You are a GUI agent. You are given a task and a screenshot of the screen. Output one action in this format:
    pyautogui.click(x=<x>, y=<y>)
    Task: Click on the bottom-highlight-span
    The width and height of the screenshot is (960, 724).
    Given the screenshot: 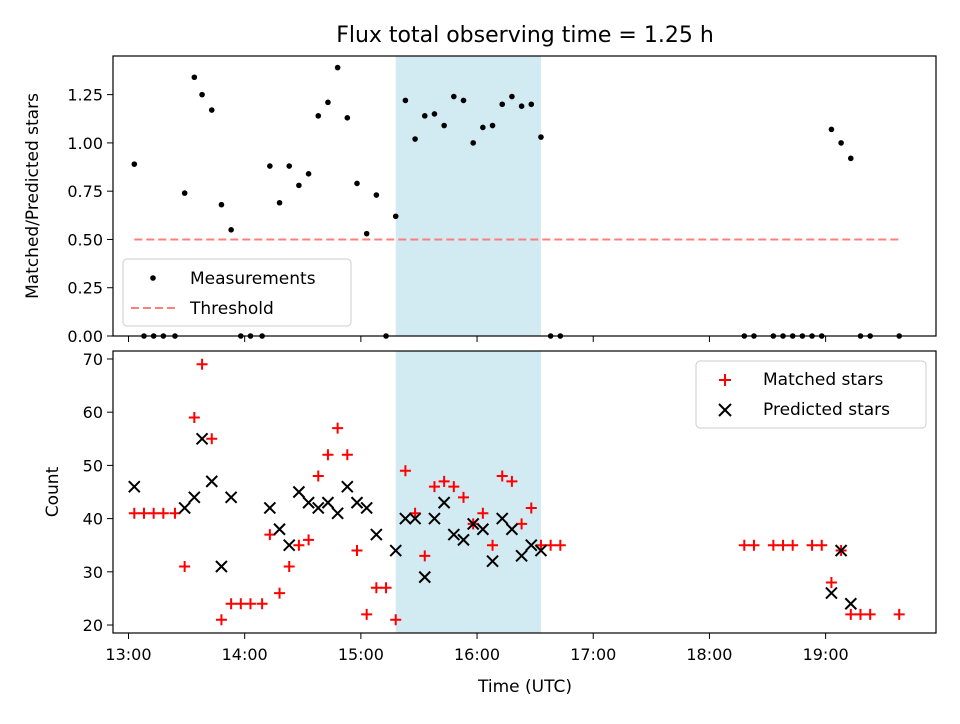 What is the action you would take?
    pyautogui.click(x=468, y=492)
    